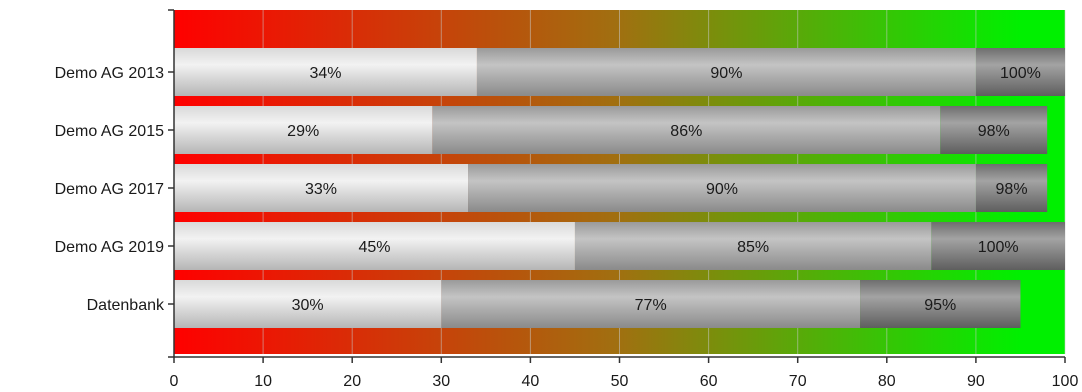 Image resolution: width=1082 pixels, height=392 pixels. I want to click on x-tick-label: 90, so click(976, 381).